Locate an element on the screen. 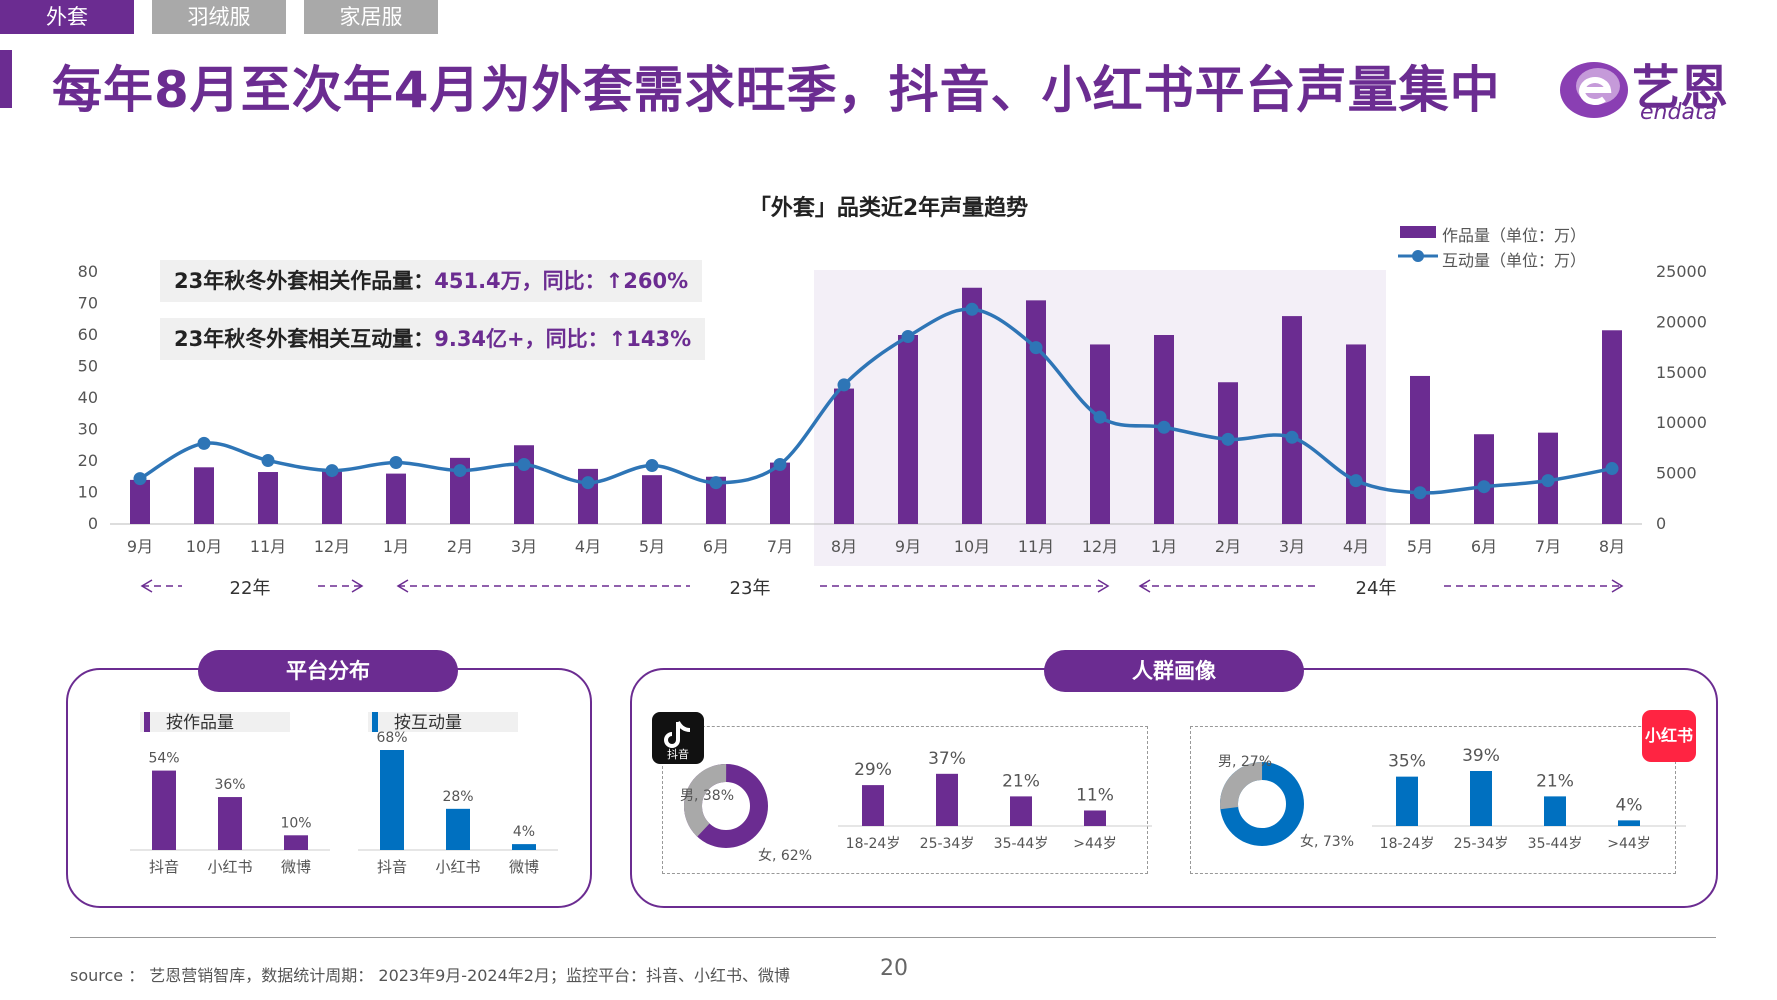 The image size is (1777, 1000). x-tick-label: 6月 is located at coordinates (716, 546).